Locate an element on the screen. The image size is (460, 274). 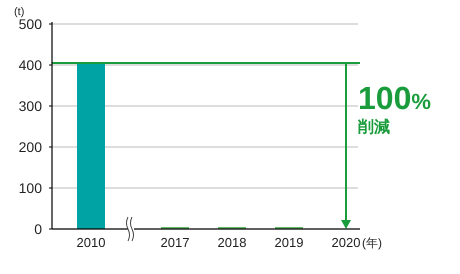
y-tick-label: 500 is located at coordinates (30, 24).